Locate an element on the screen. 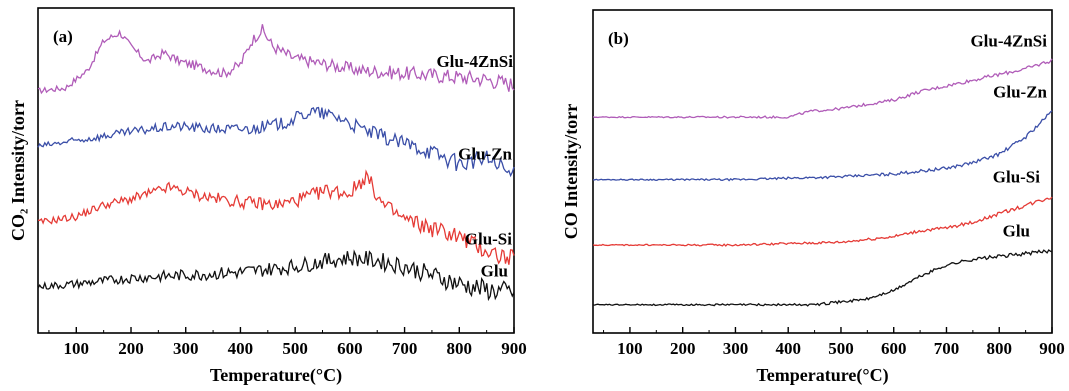  panel-label: (b) is located at coordinates (618, 38).